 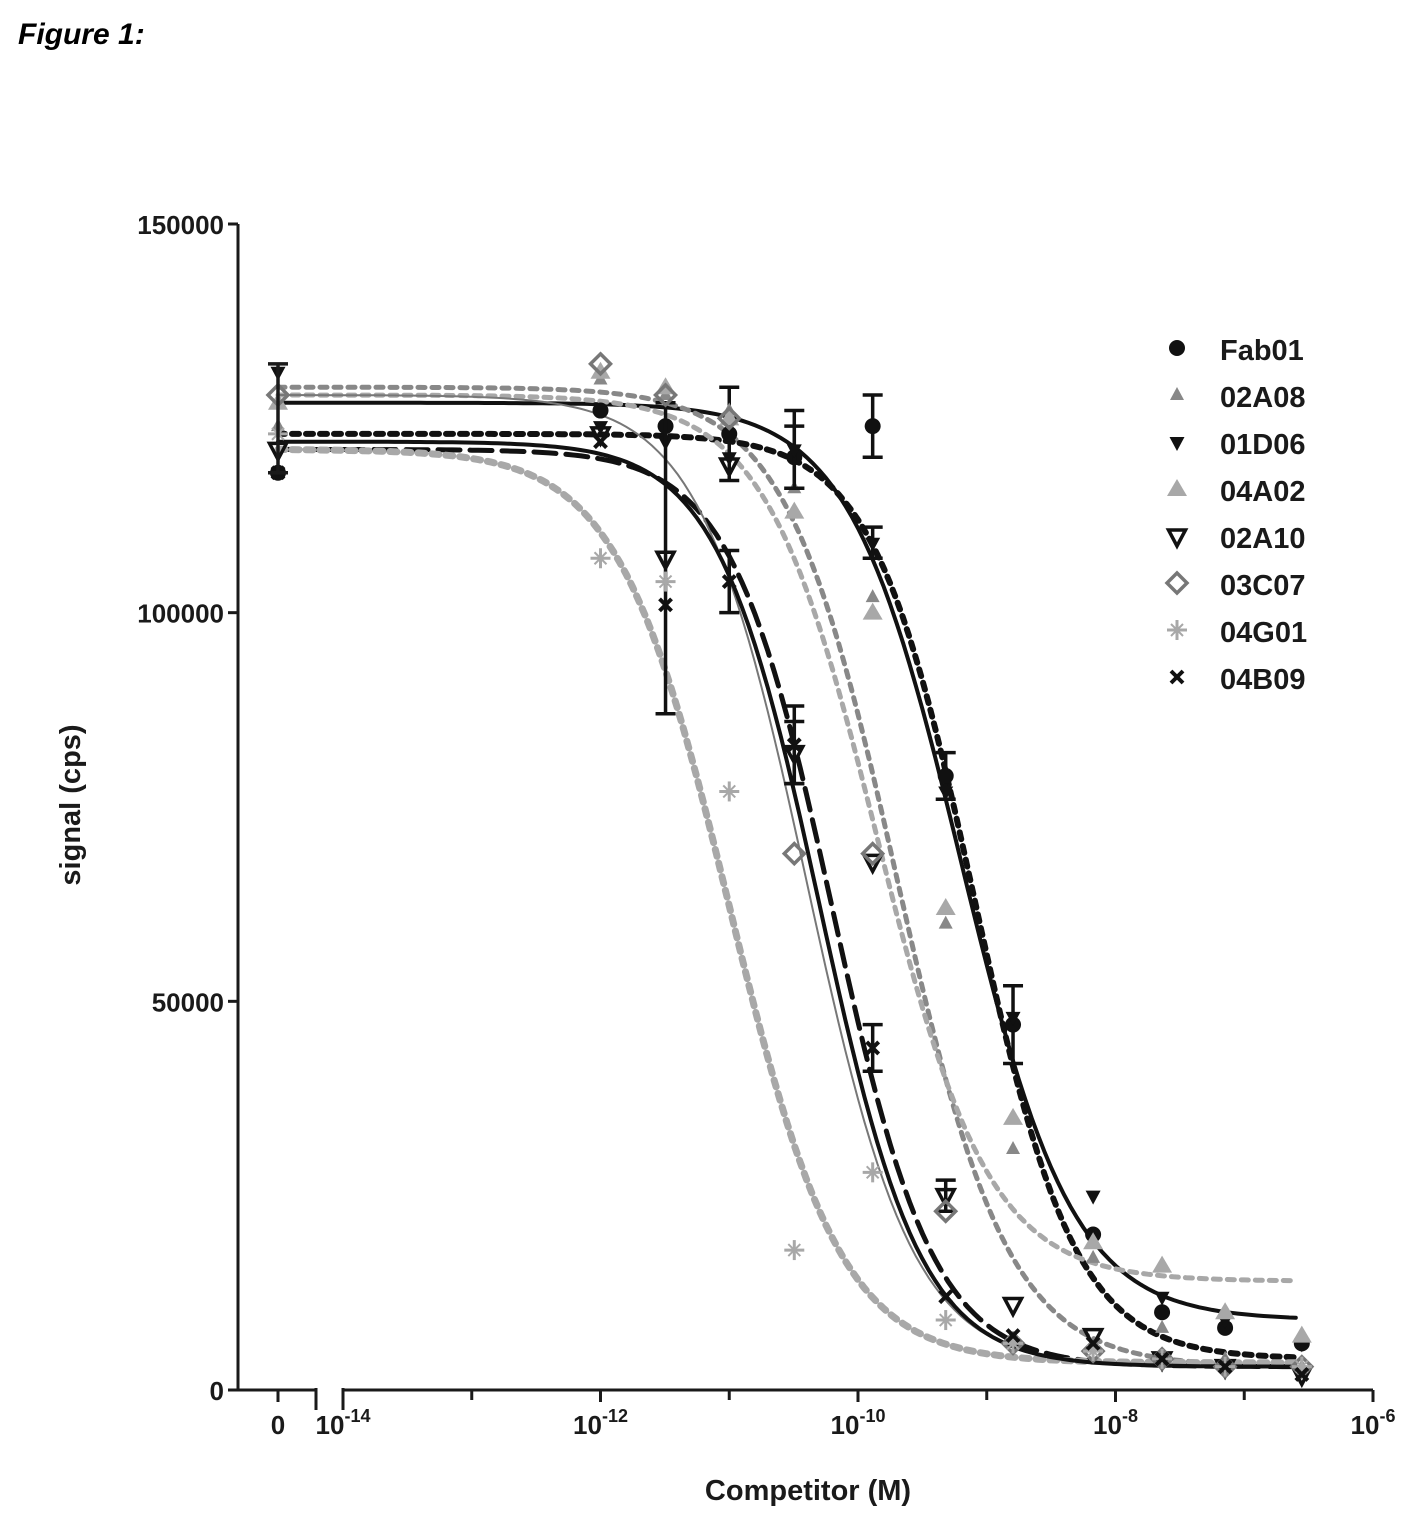 I want to click on legend-item-fab01: Fab01, so click(x=1236, y=351).